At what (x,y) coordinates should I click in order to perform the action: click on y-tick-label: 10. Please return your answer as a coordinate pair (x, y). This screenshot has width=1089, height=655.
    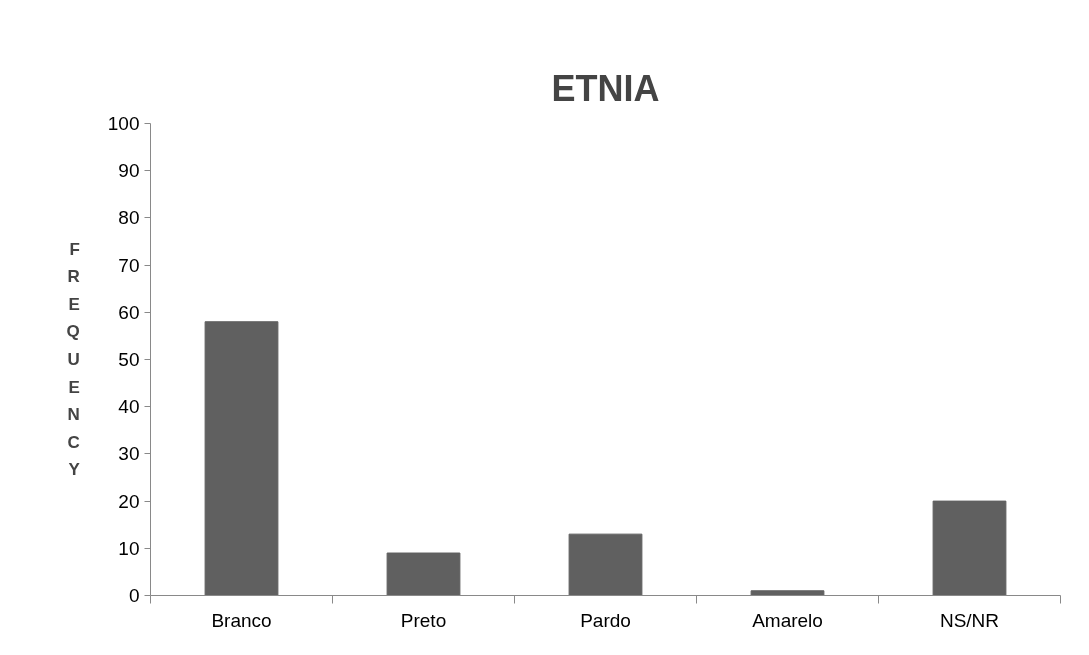
    Looking at the image, I should click on (129, 548).